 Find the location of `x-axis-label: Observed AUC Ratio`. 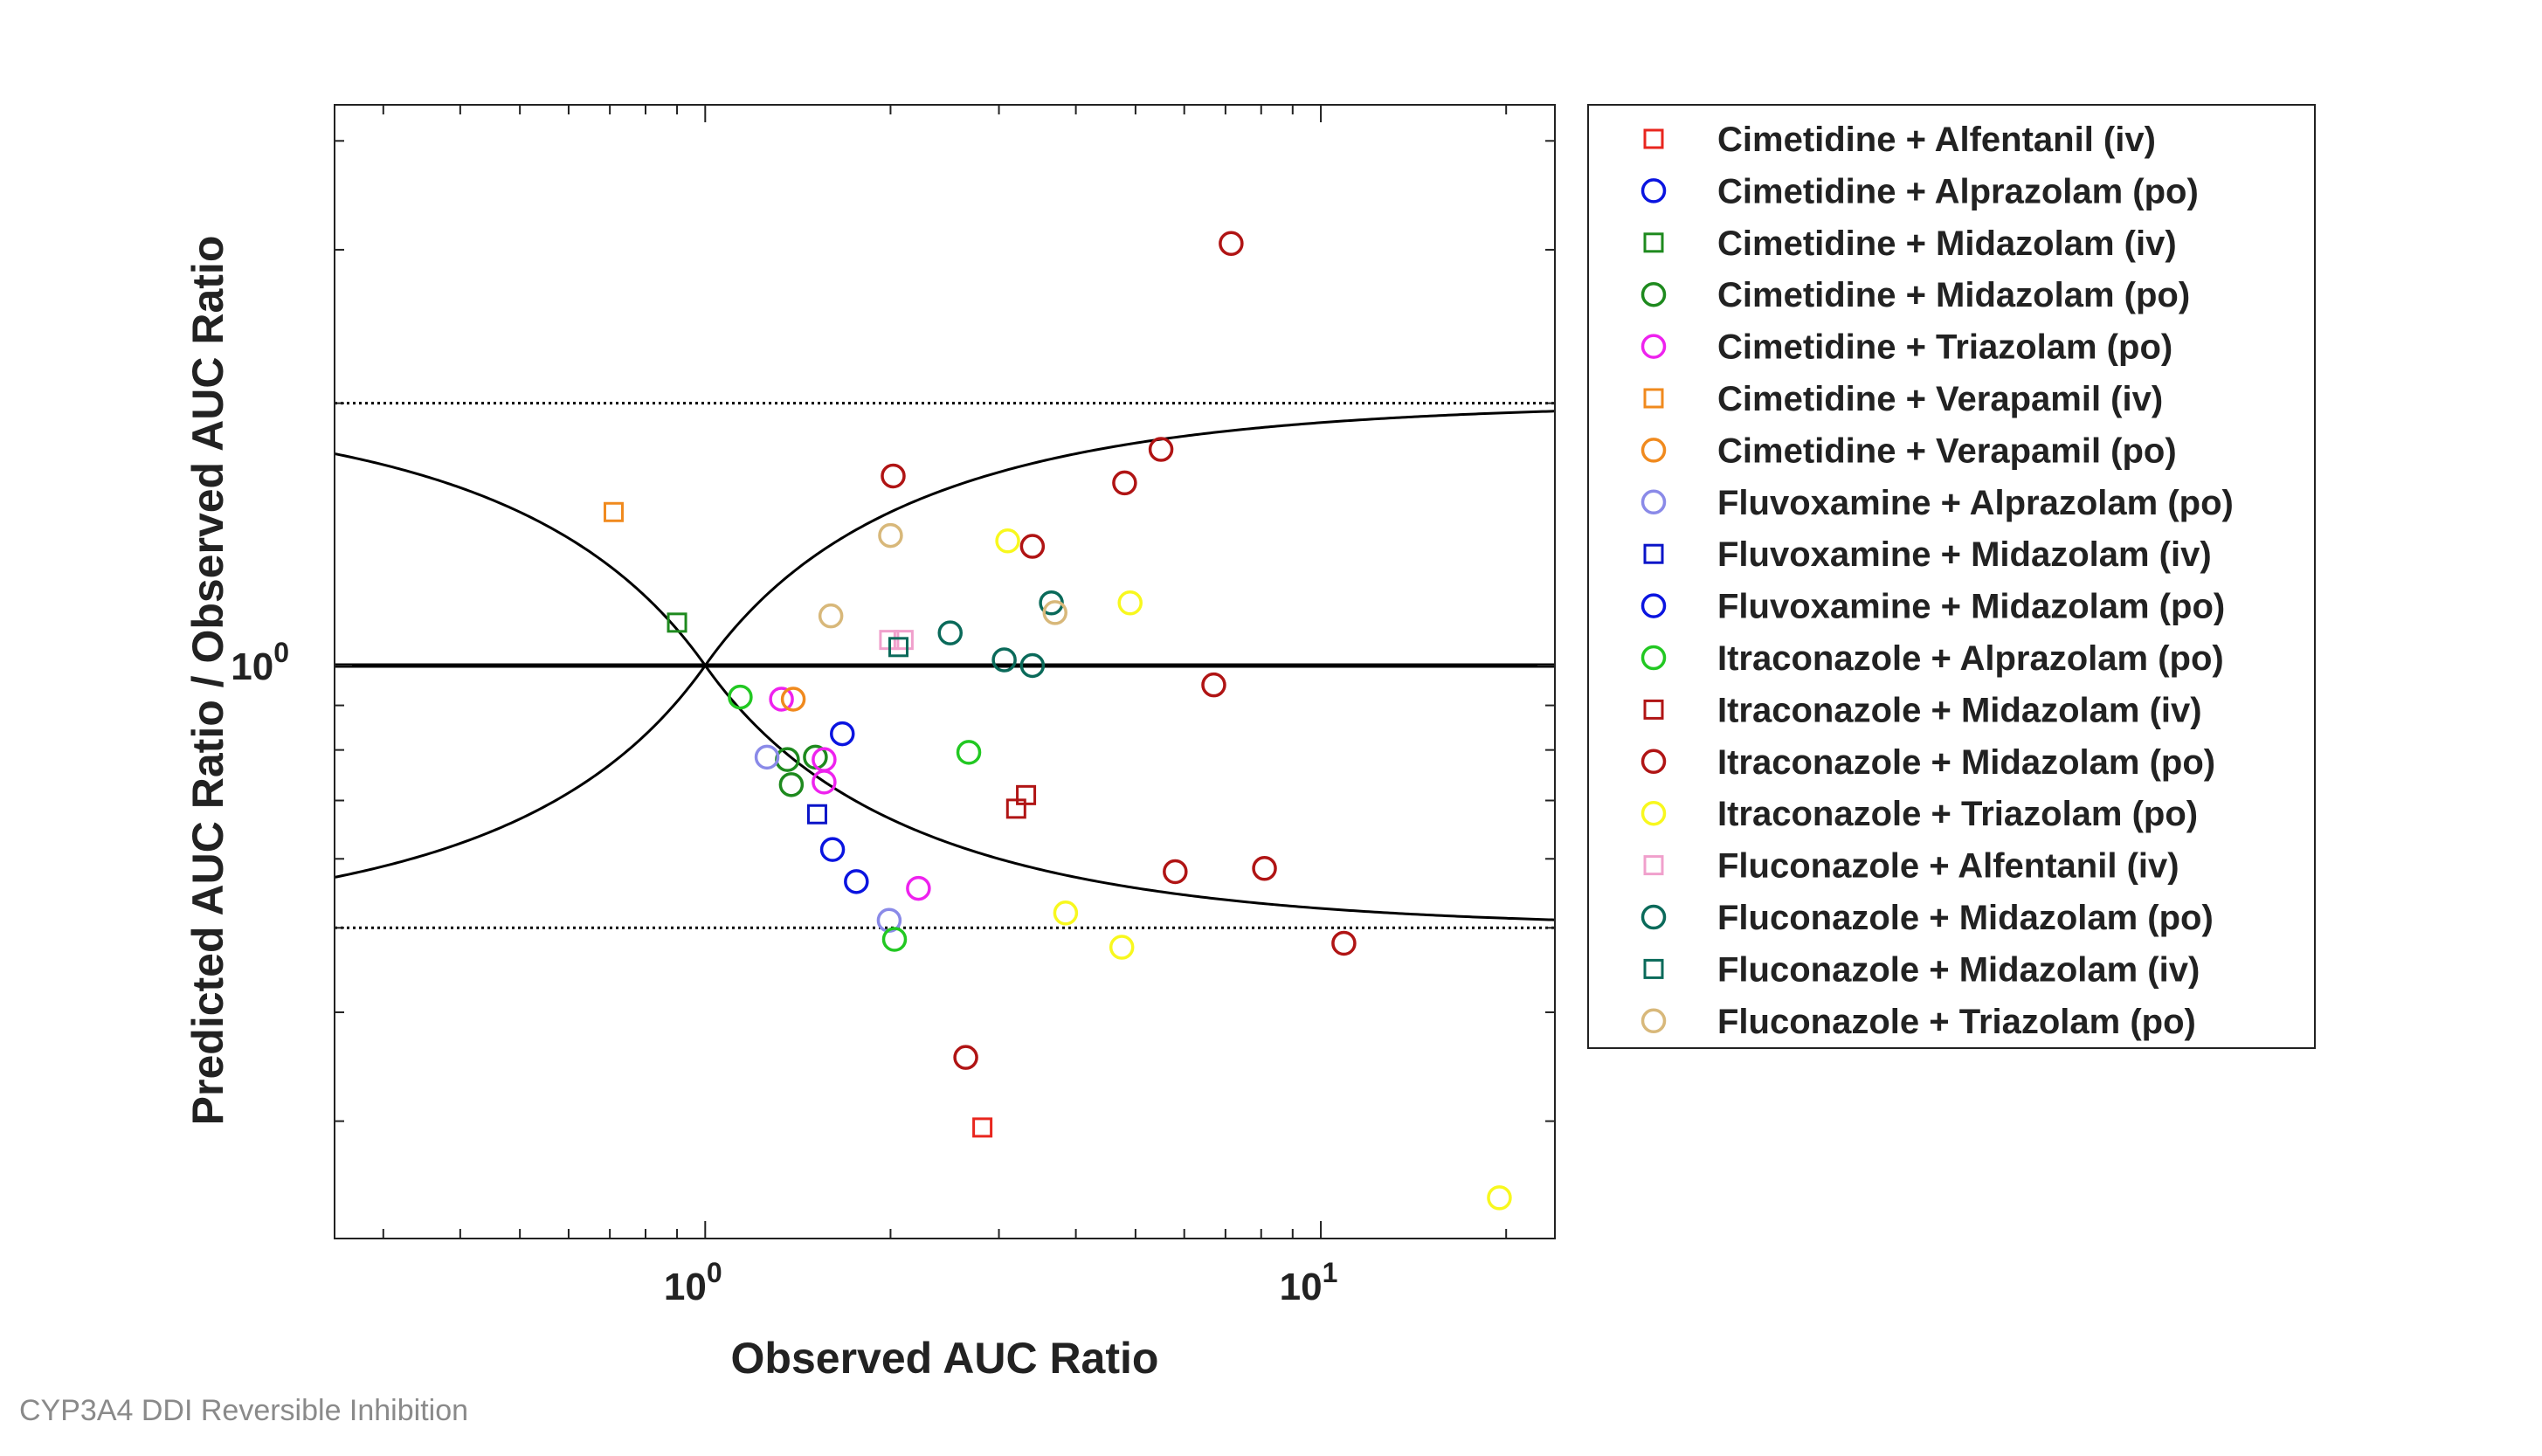

x-axis-label: Observed AUC Ratio is located at coordinates (945, 1358).